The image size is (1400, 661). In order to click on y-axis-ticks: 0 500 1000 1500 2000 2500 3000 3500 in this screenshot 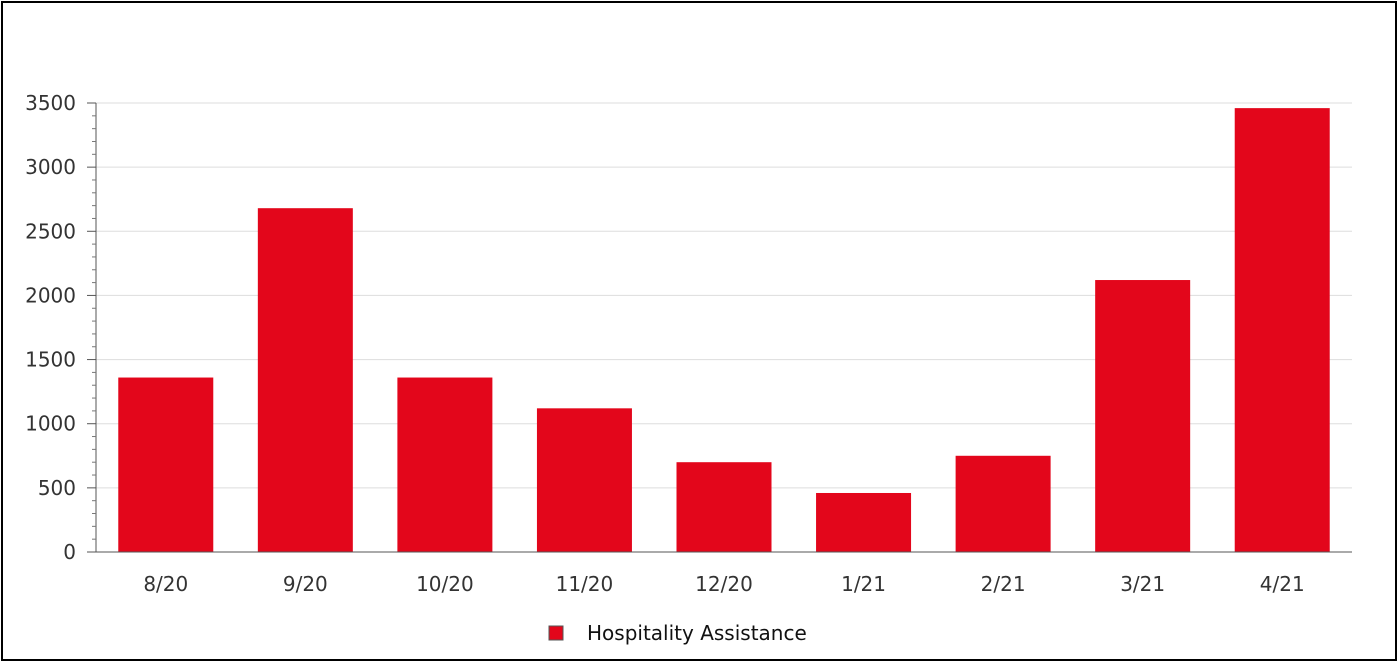, I will do `click(60, 327)`.